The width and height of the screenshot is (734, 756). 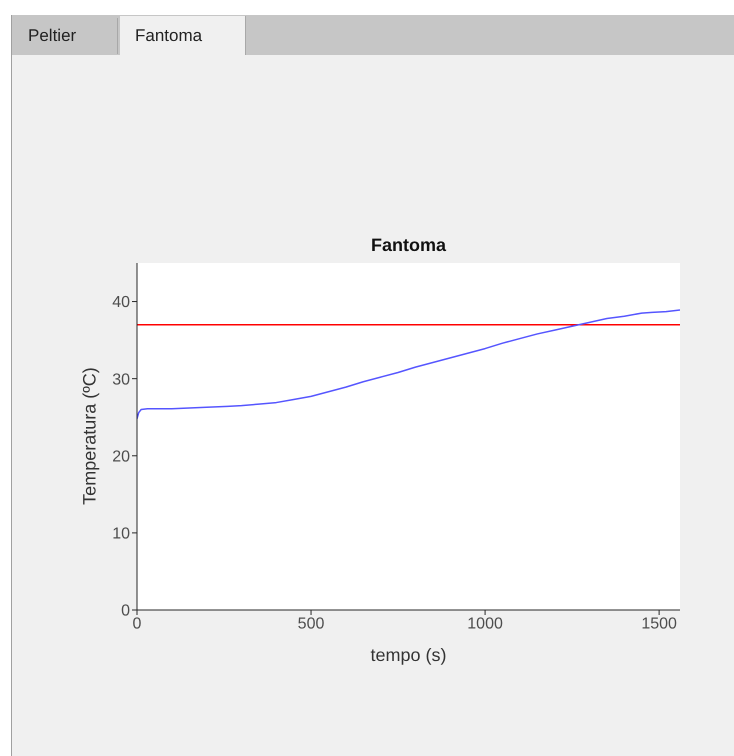 I want to click on tab: Fantoma, so click(x=183, y=35).